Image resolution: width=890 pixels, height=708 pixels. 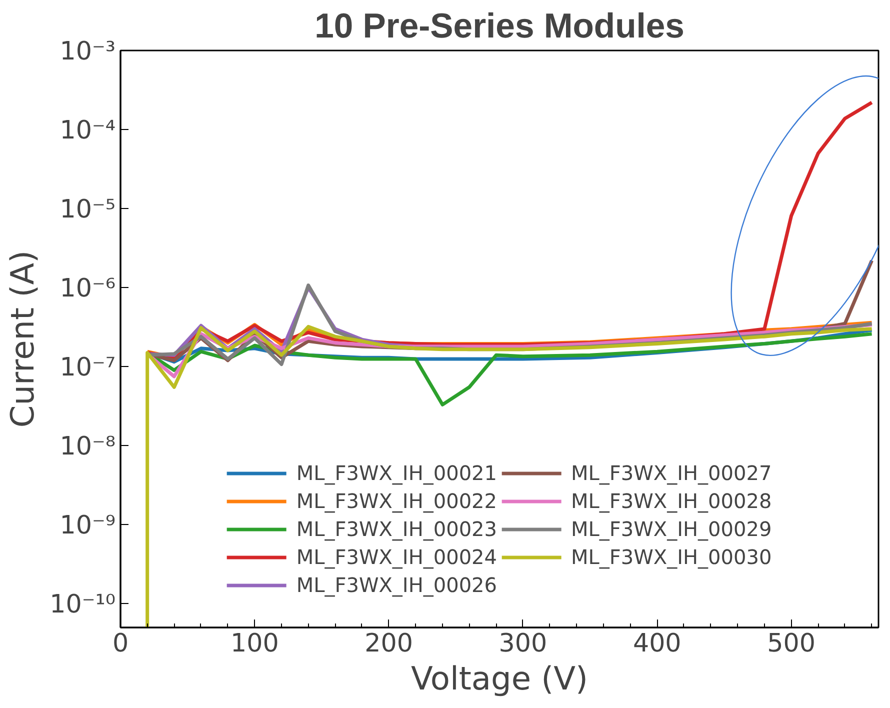 I want to click on legend-label: ML_F3WX_IH_00029, so click(x=671, y=529).